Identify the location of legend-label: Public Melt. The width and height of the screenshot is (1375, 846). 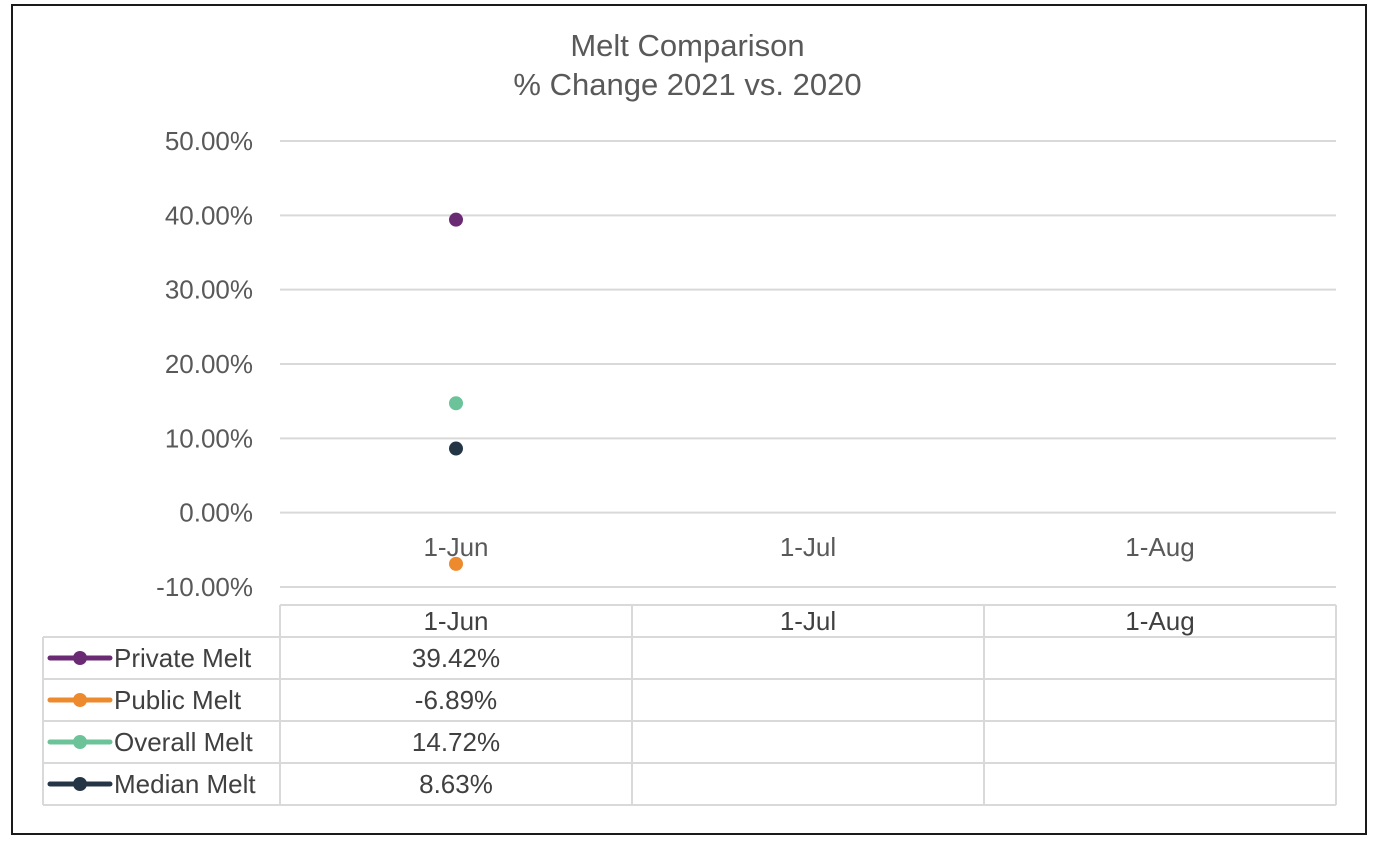
(178, 700).